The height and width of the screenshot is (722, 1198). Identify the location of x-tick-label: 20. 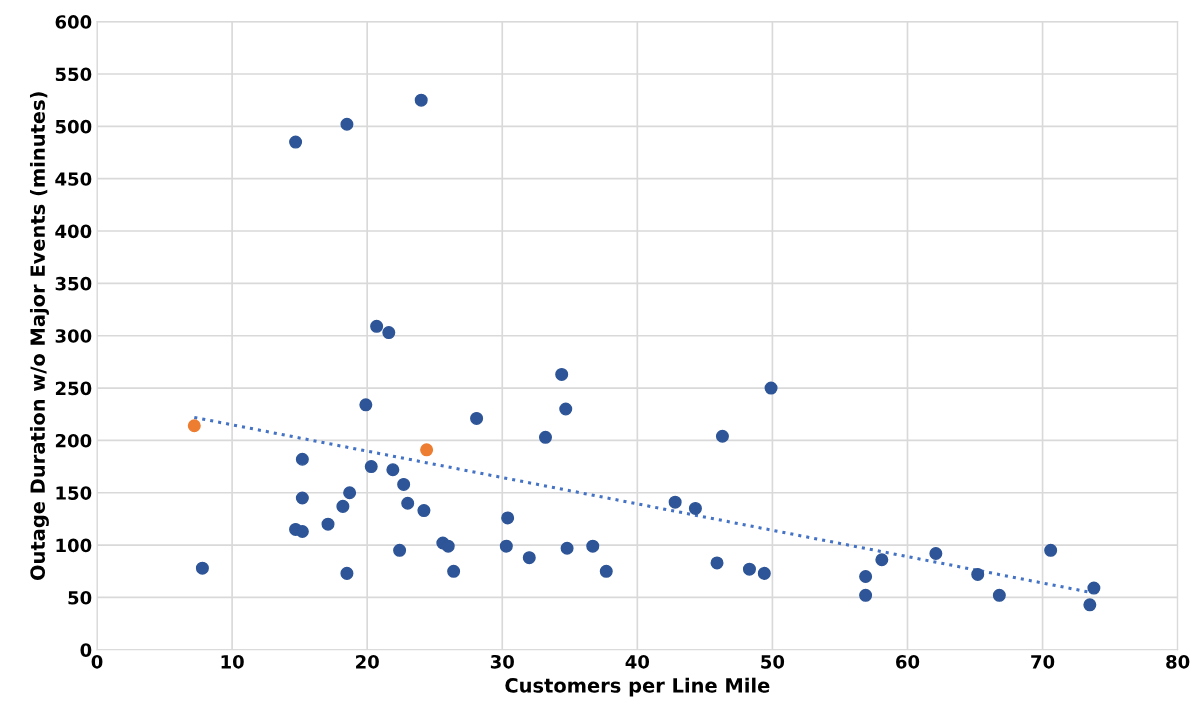
(367, 661).